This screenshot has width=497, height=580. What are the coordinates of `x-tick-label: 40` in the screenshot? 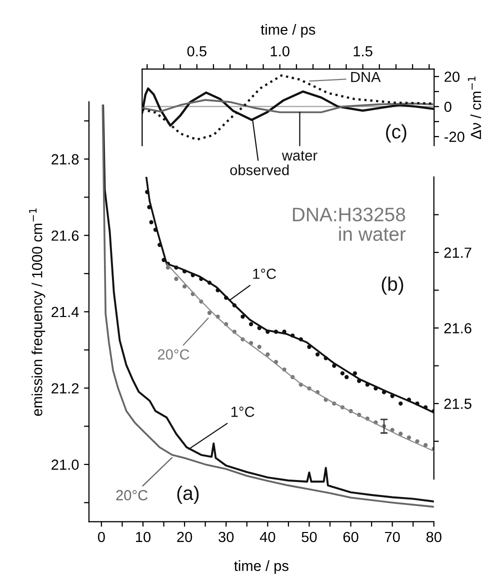 It's located at (268, 537).